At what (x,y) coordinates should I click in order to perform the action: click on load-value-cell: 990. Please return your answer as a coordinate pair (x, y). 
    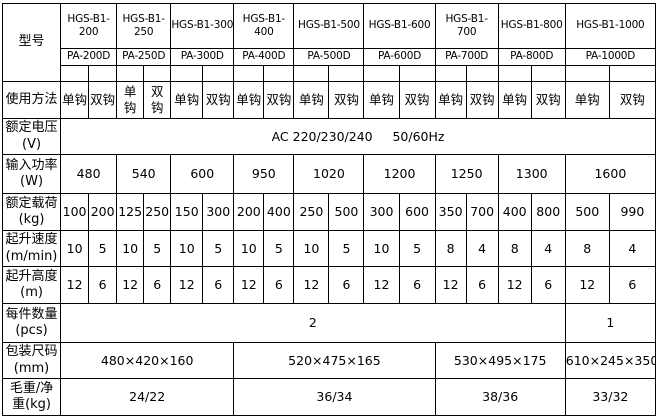
    Looking at the image, I should click on (632, 212).